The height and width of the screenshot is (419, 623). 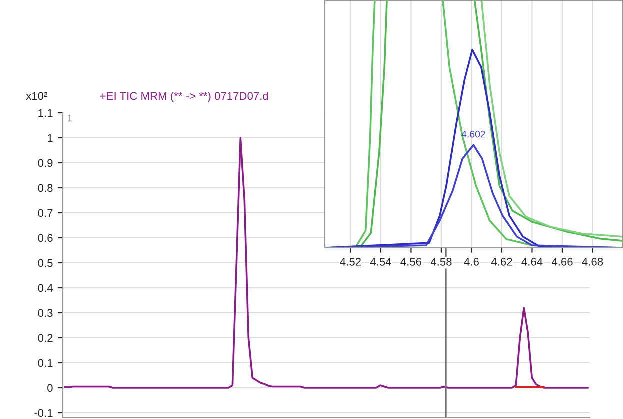 I want to click on y-tick-label: 0.6, so click(x=45, y=238).